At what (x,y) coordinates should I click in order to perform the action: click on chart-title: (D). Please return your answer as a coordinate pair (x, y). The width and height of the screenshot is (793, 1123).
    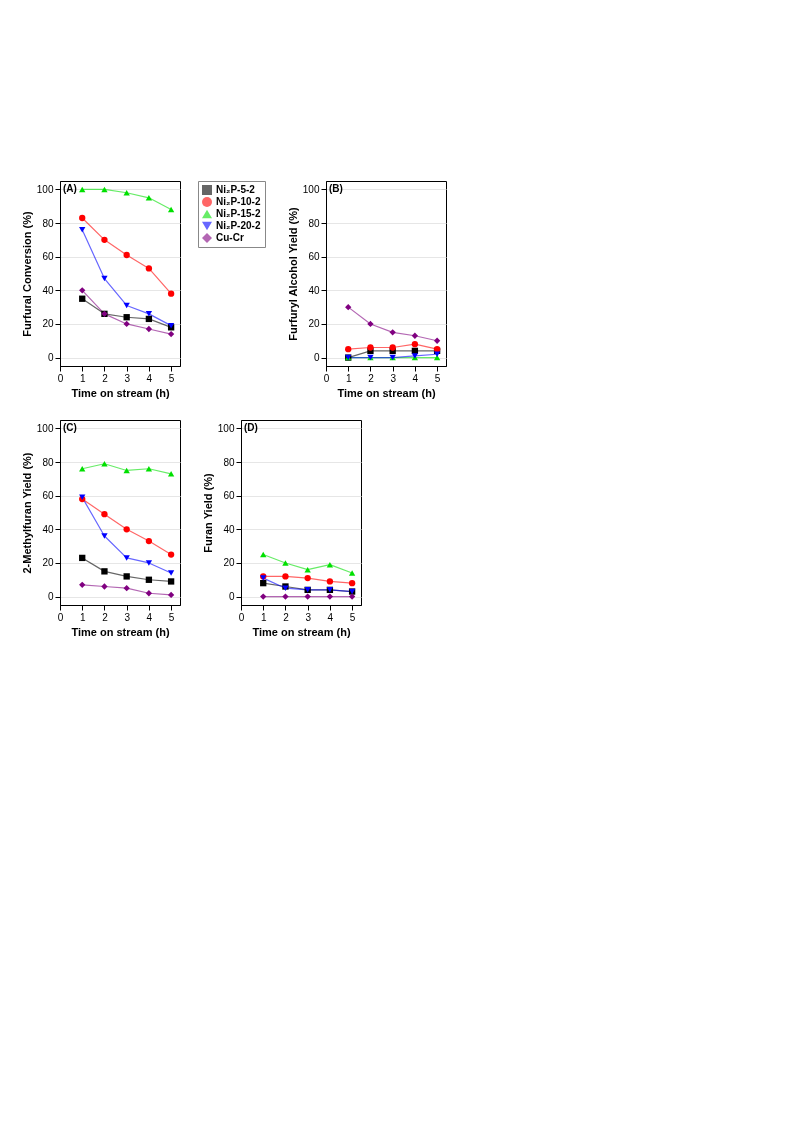
    Looking at the image, I should click on (251, 427).